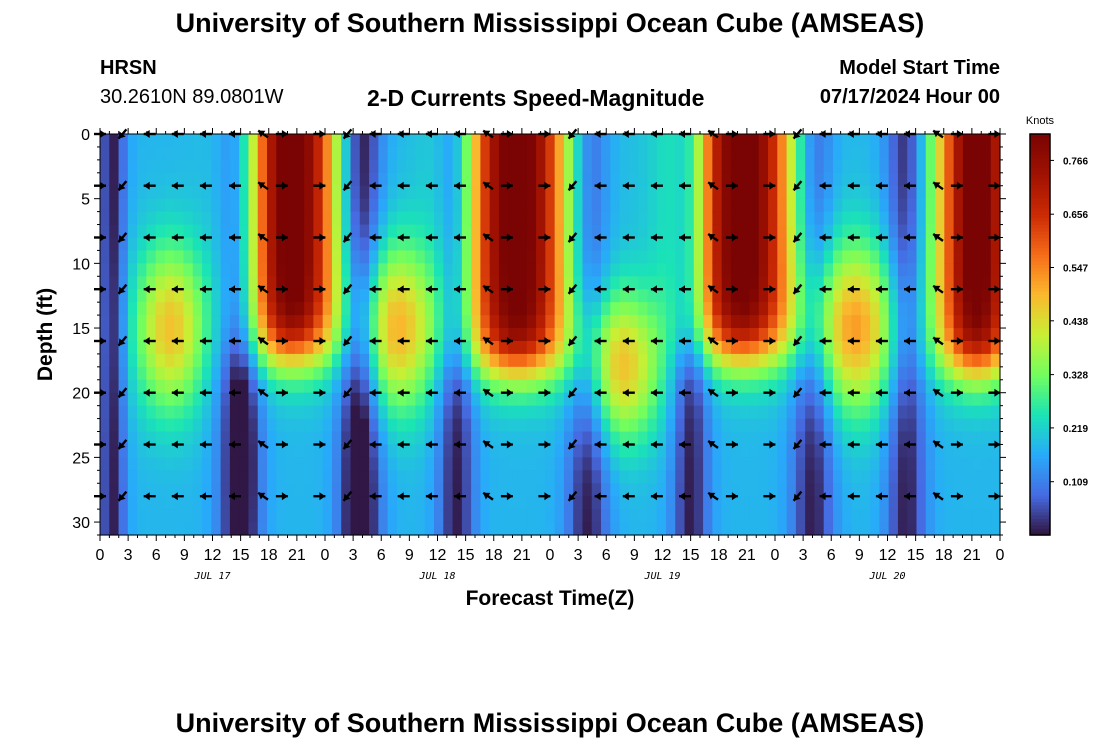  What do you see at coordinates (353, 555) in the screenshot?
I see `x-tick-label: 3` at bounding box center [353, 555].